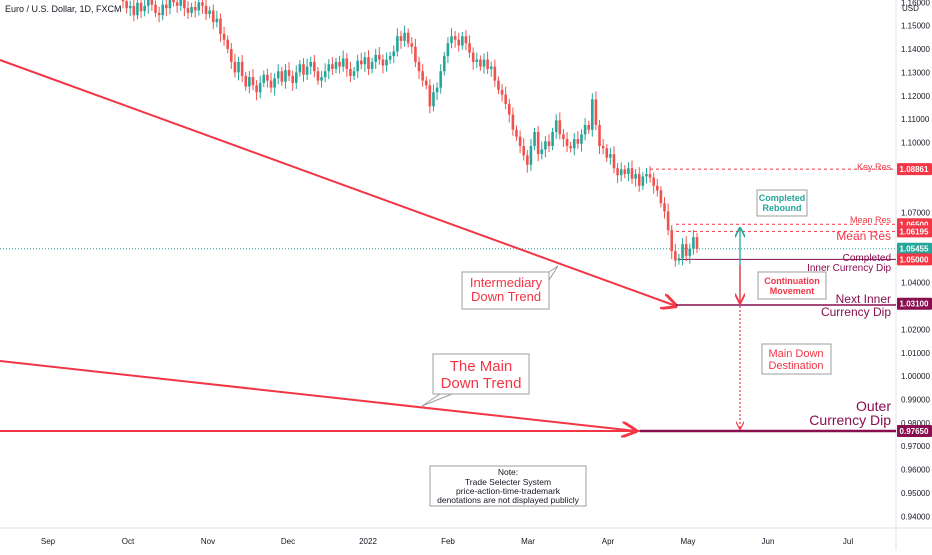  Describe the element at coordinates (768, 541) in the screenshot. I see `x-tick-label: Jun` at that location.